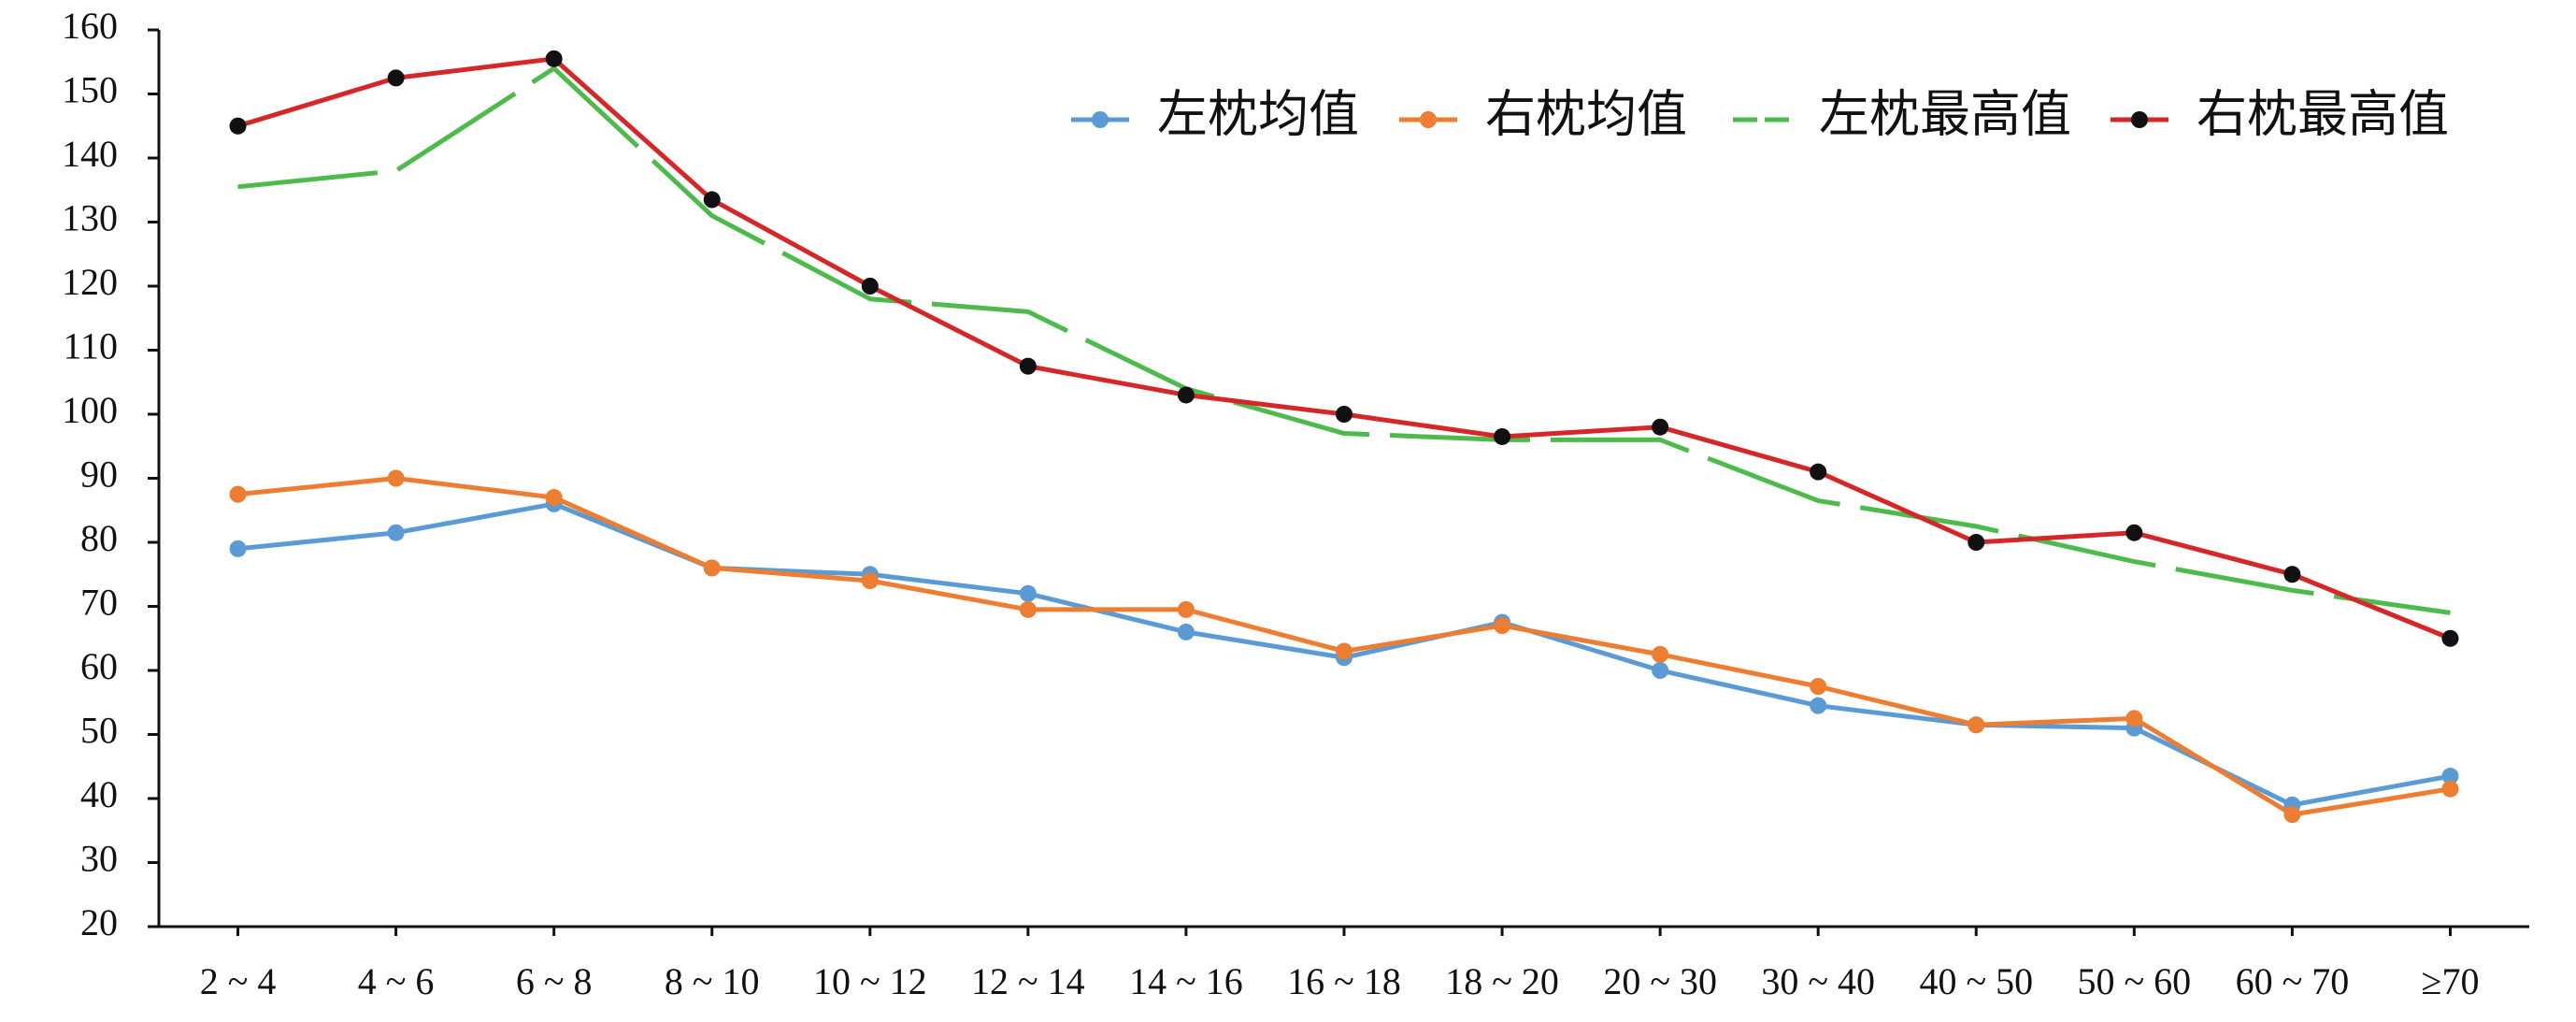 Image resolution: width=2576 pixels, height=1022 pixels. Describe the element at coordinates (2293, 981) in the screenshot. I see `x-tick-label: 60 ~ 70` at that location.